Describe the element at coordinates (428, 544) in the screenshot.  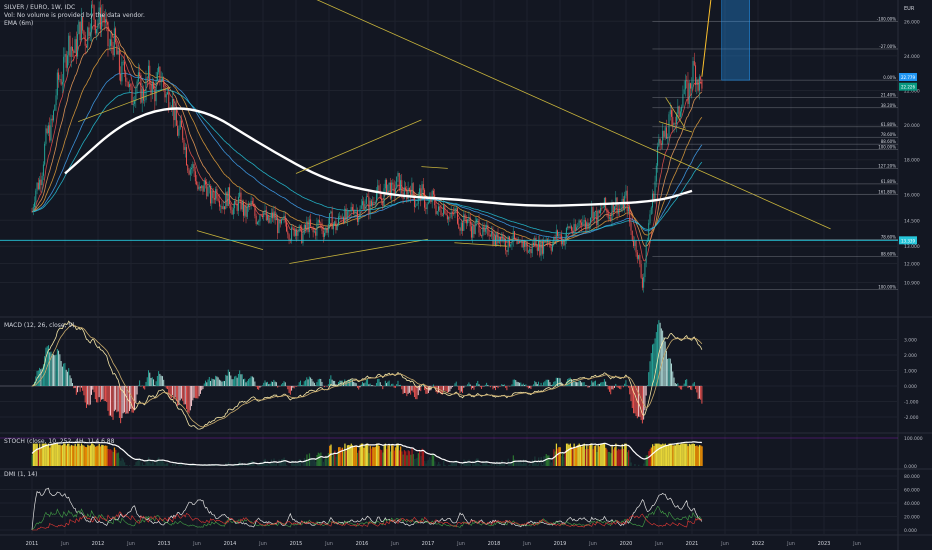
I see `time-axis-label: 2017` at that location.